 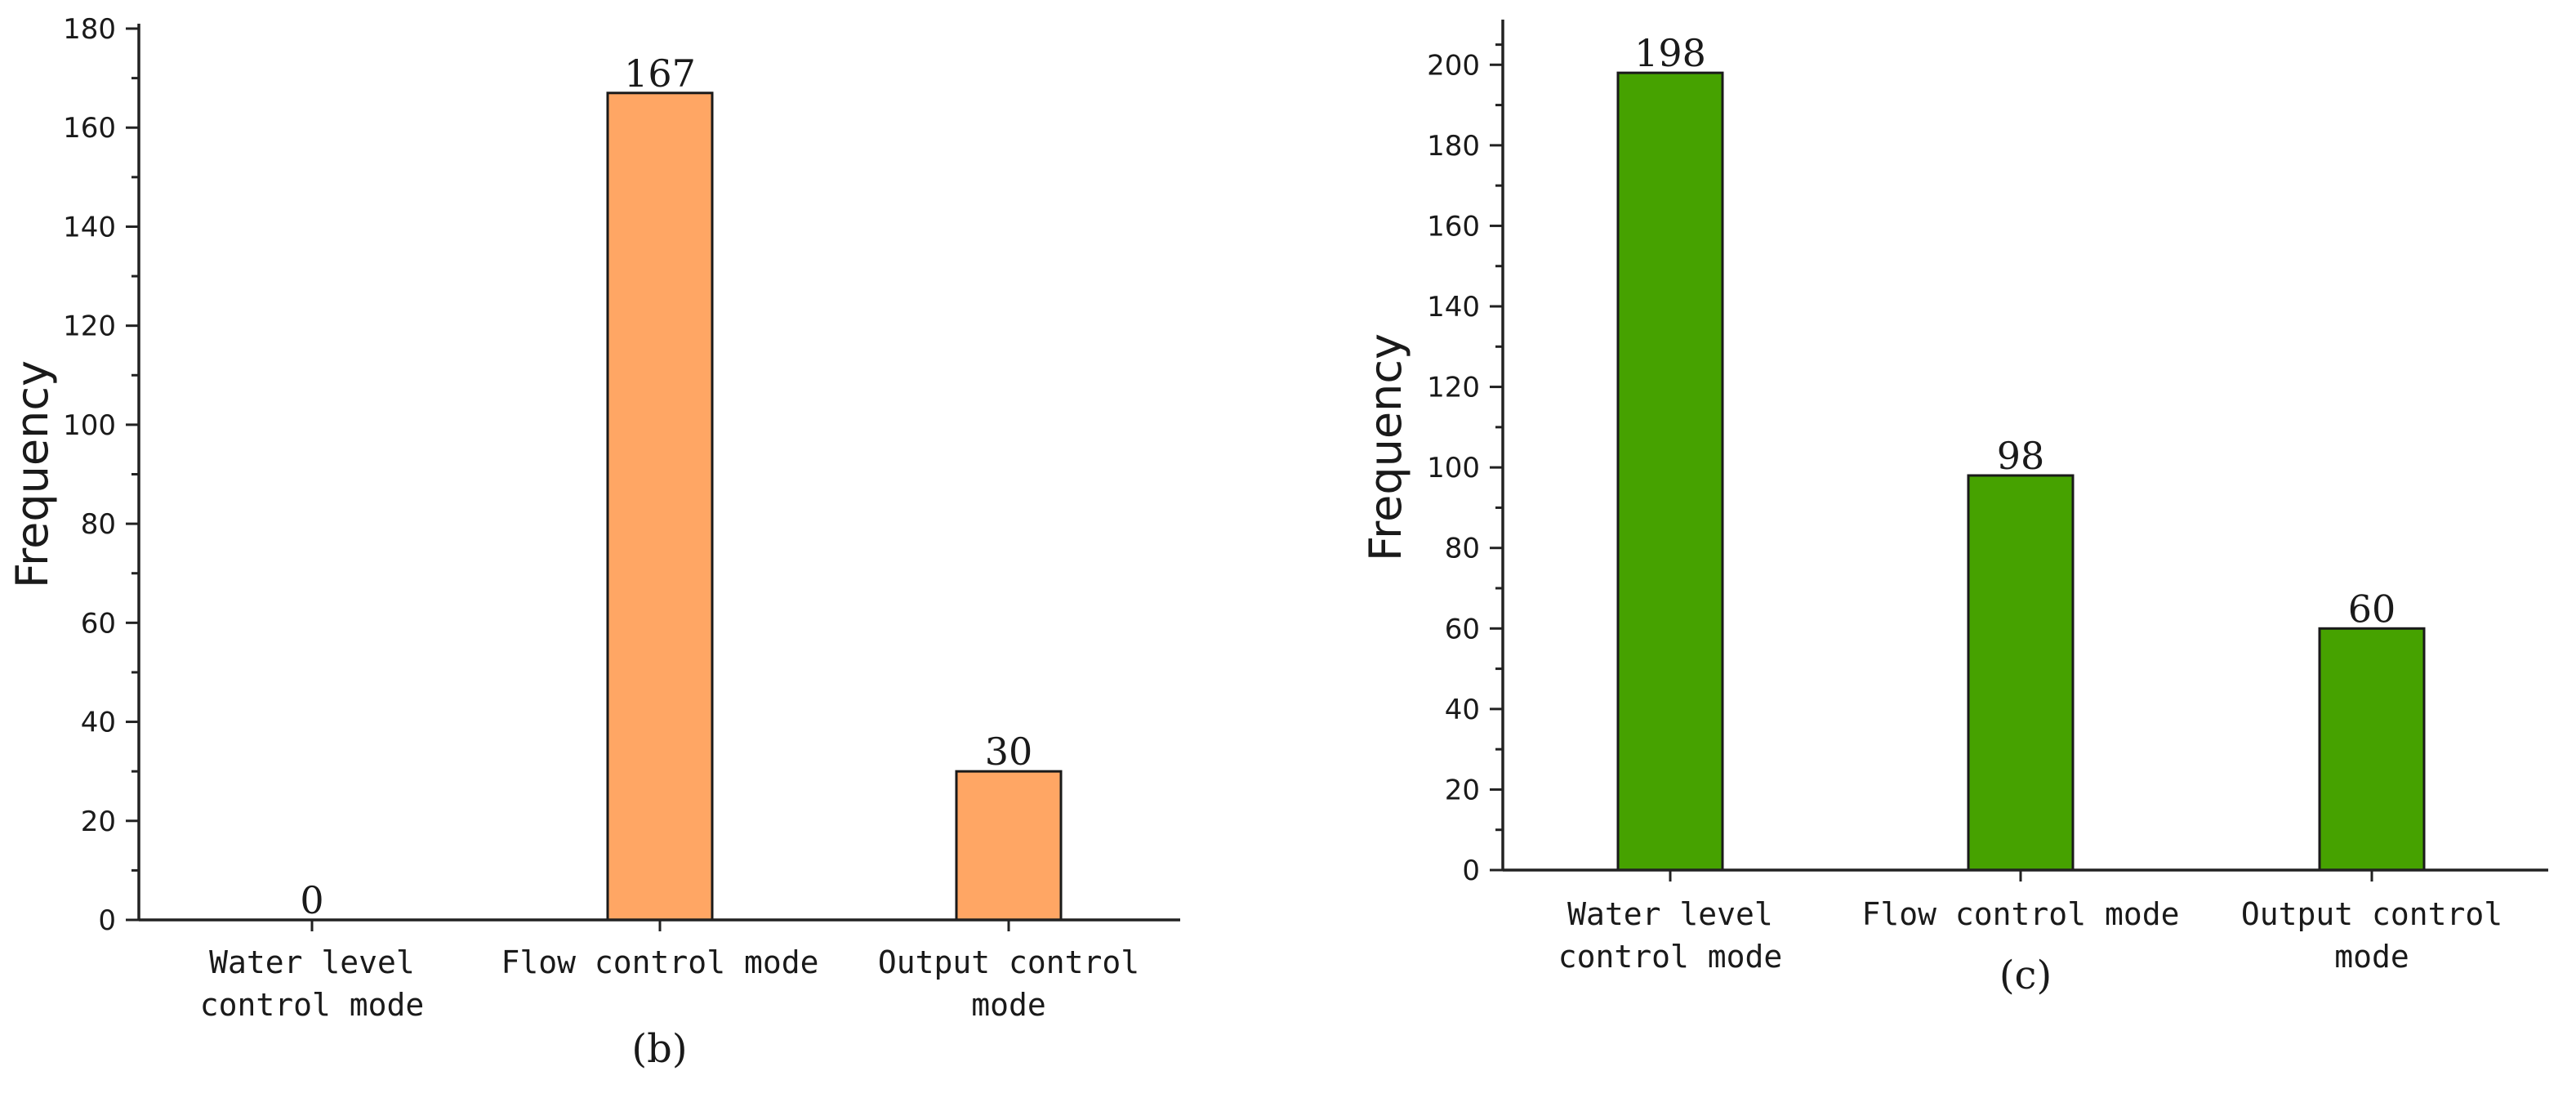 I want to click on panel-label: (b), so click(x=659, y=1049).